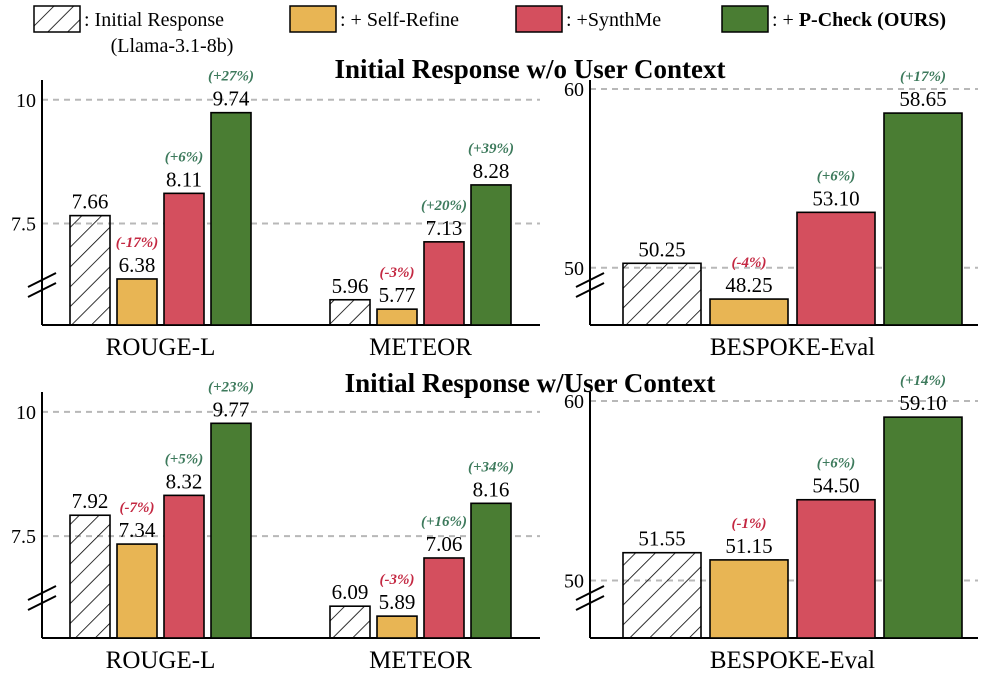  I want to click on bar-value-label: 5.77, so click(397, 295).